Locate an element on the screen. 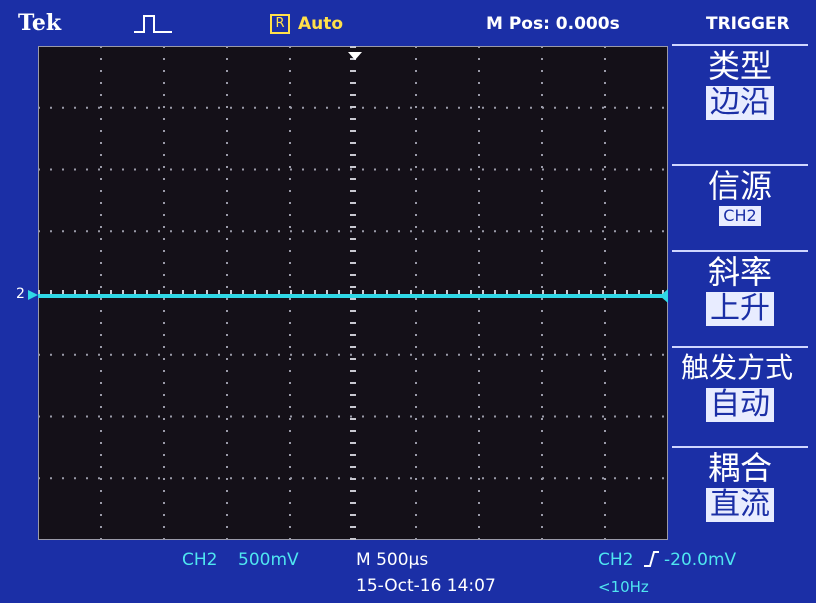 The image size is (816, 603). channel-marker: 2 is located at coordinates (20, 294).